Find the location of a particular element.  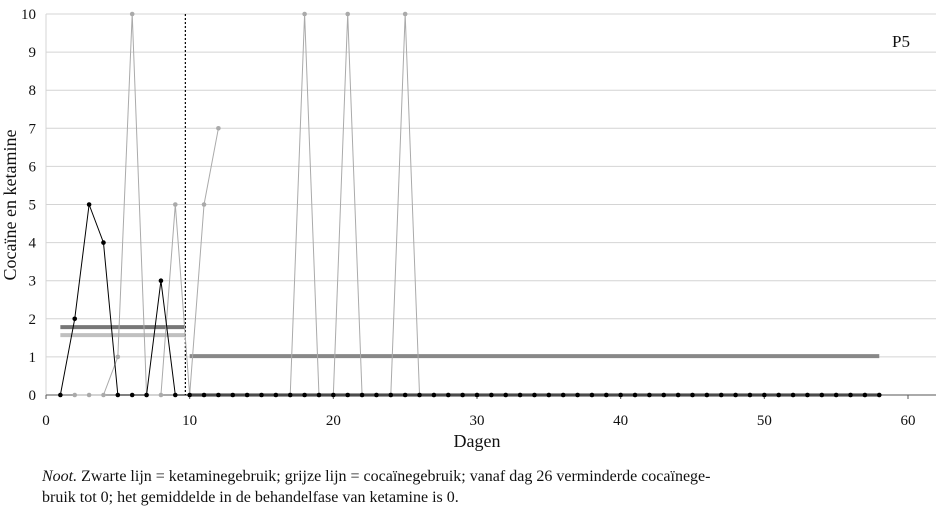

y-tick-label: 7 is located at coordinates (33, 129).